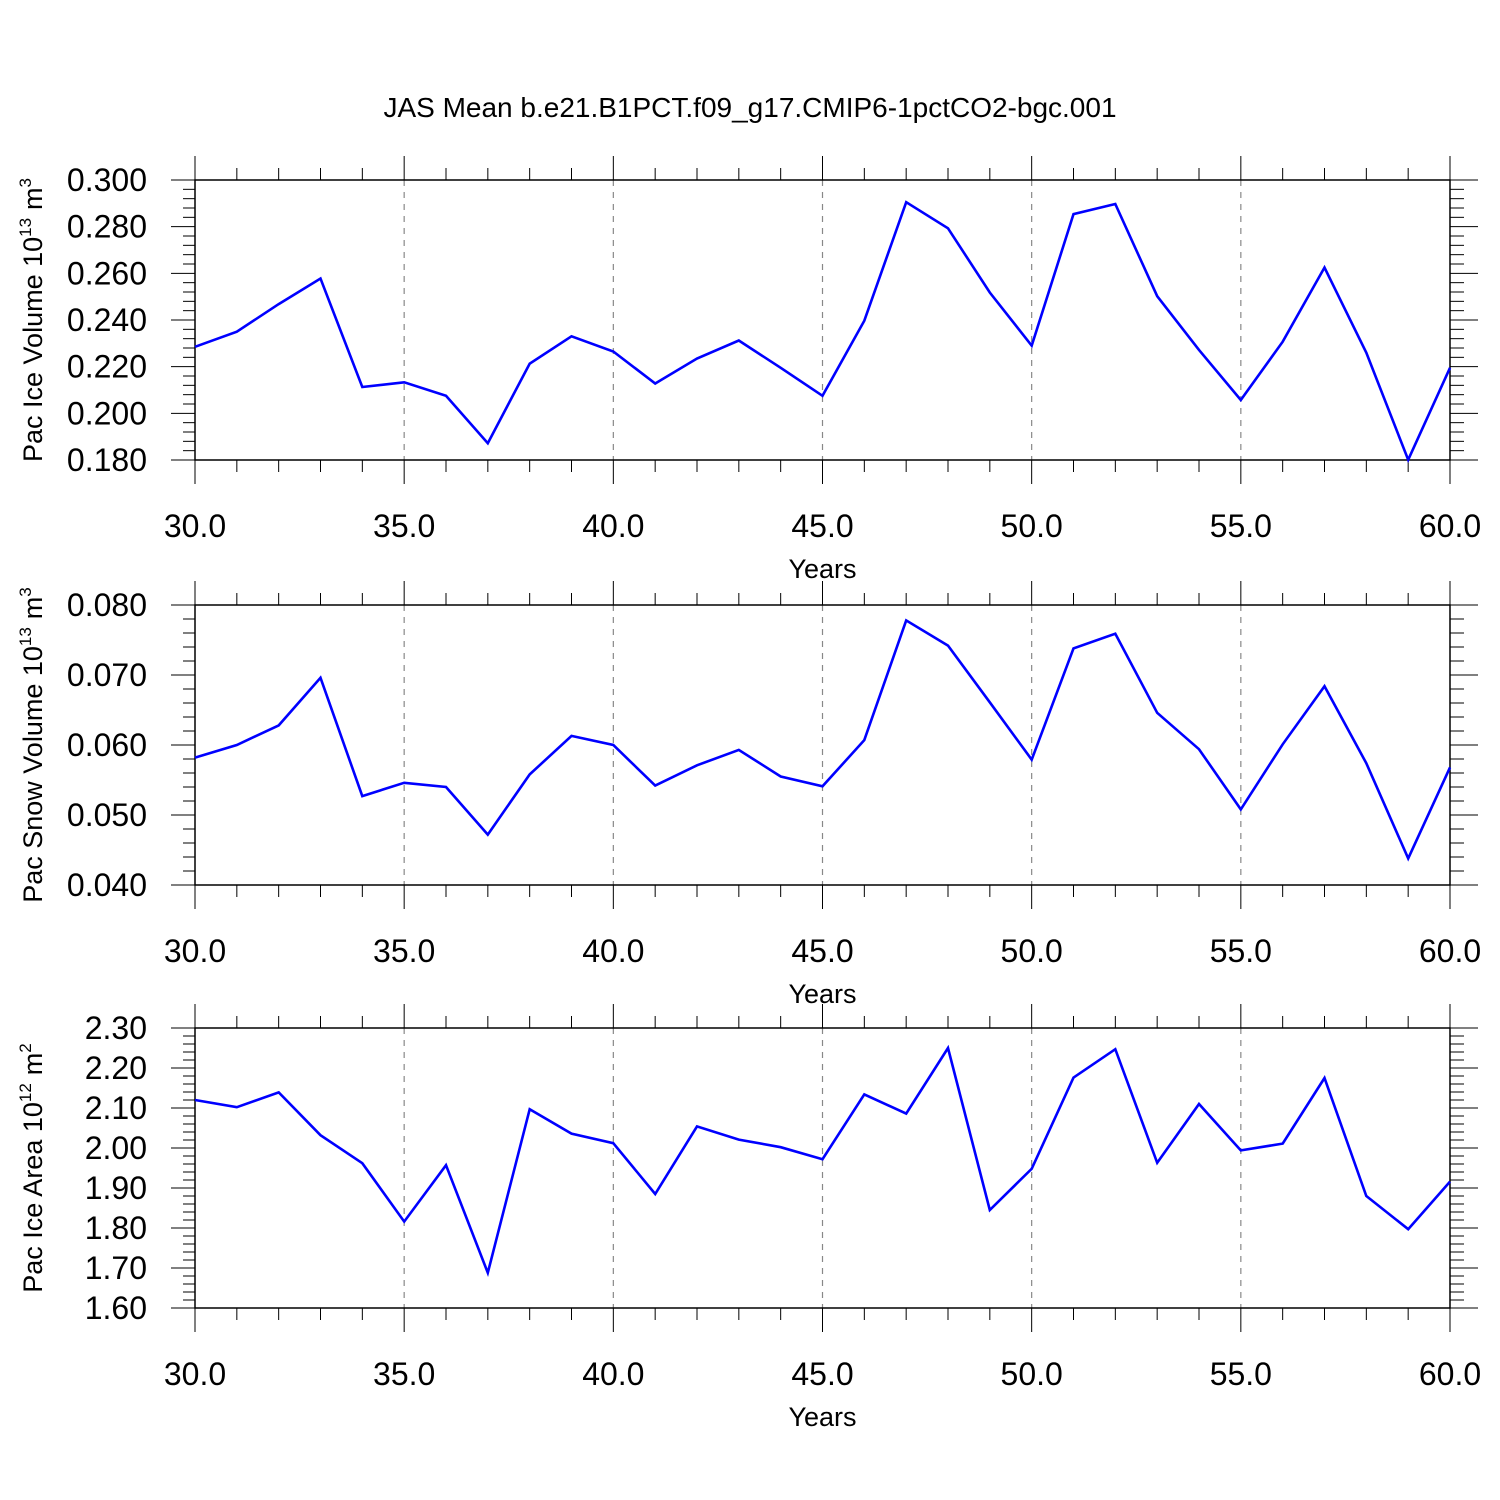  I want to click on y-tick-label: 0.080, so click(107, 605).